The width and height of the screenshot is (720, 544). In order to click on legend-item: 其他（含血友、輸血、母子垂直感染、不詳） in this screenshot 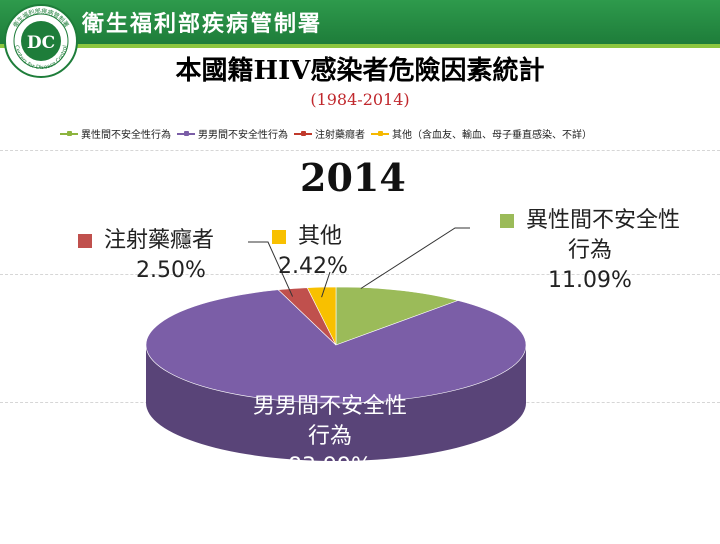, I will do `click(481, 133)`.